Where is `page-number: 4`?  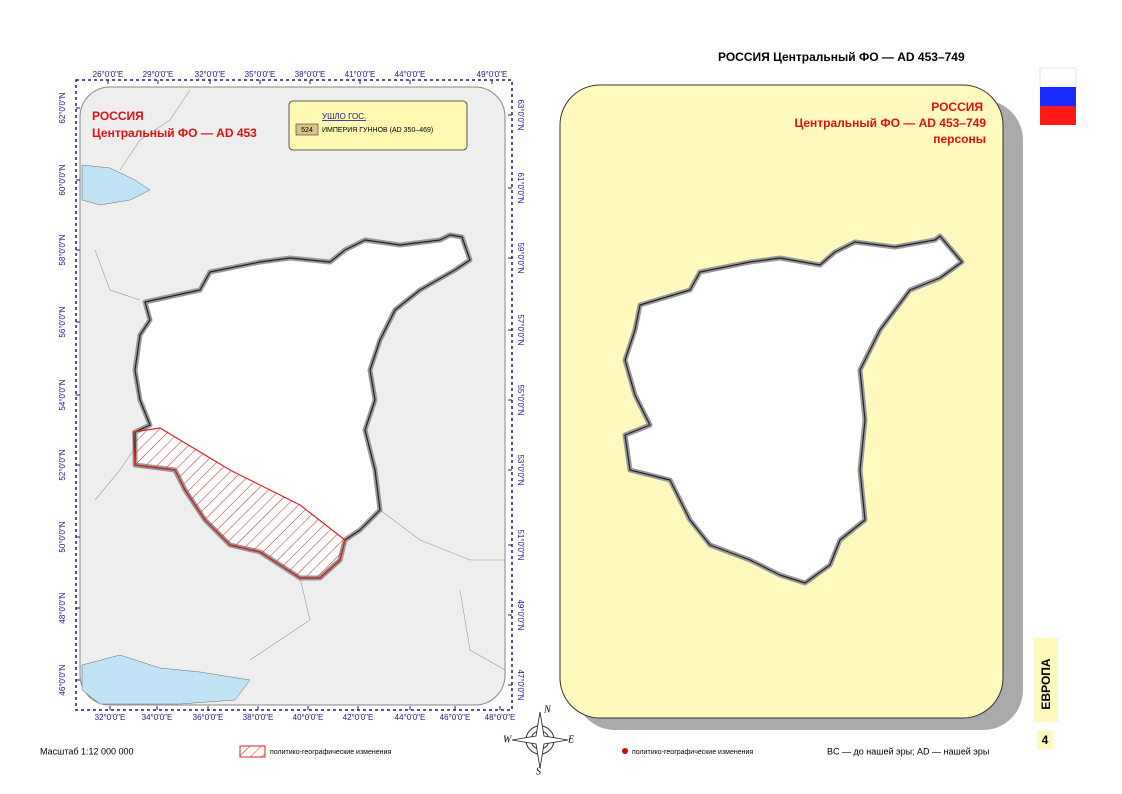
page-number: 4 is located at coordinates (1045, 740).